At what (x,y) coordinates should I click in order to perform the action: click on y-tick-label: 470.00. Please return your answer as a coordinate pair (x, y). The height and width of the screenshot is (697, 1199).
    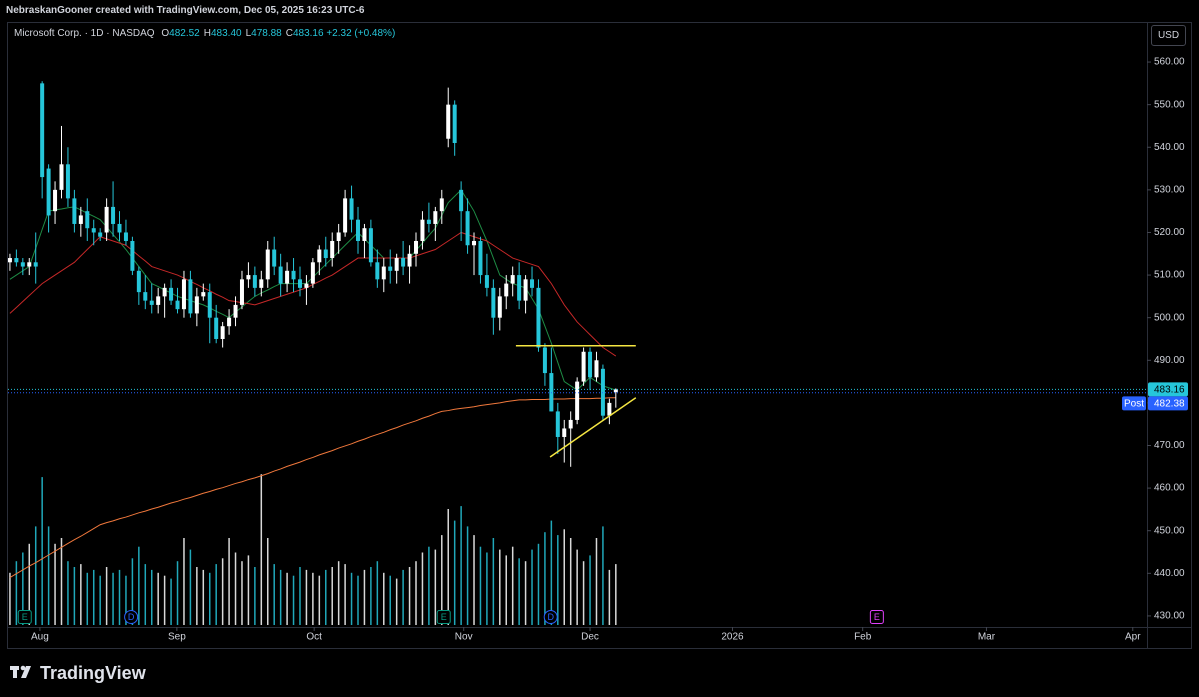
    Looking at the image, I should click on (1169, 445).